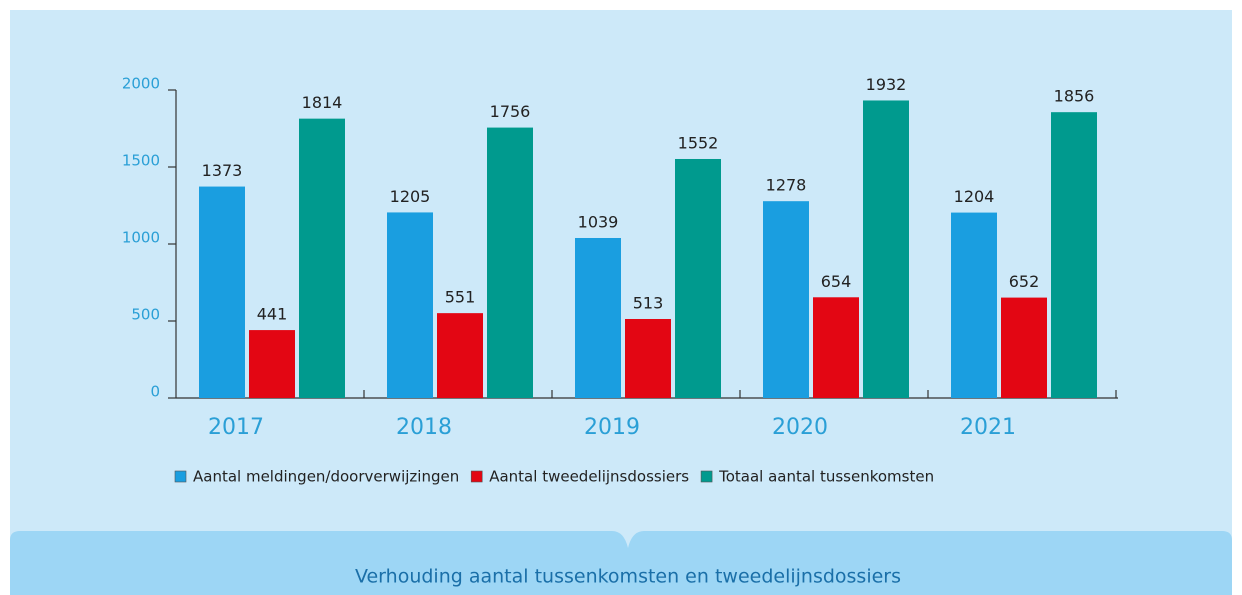 The image size is (1242, 595). I want to click on y-tick-label: 0, so click(155, 392).